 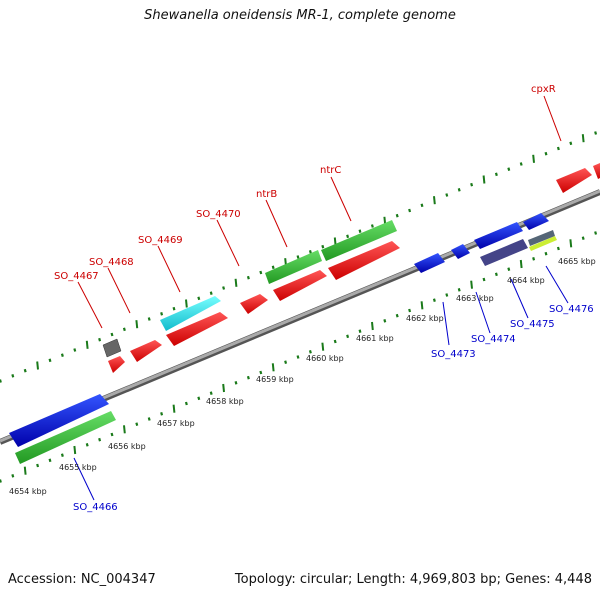 I want to click on gene-label: SO_4473, so click(x=453, y=354).